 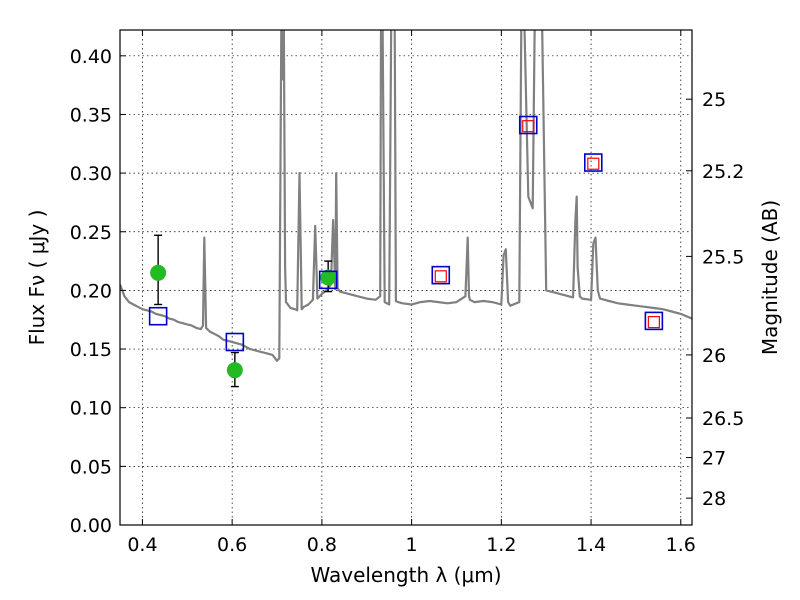 What do you see at coordinates (714, 459) in the screenshot?
I see `right-tick-label: 27` at bounding box center [714, 459].